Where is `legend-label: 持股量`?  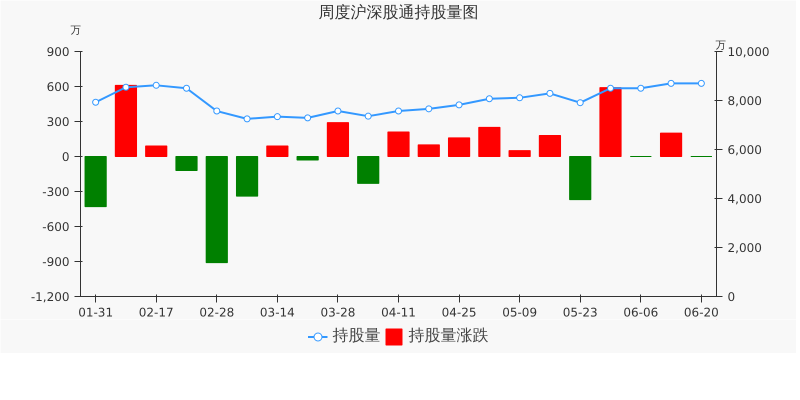 legend-label: 持股量 is located at coordinates (356, 336).